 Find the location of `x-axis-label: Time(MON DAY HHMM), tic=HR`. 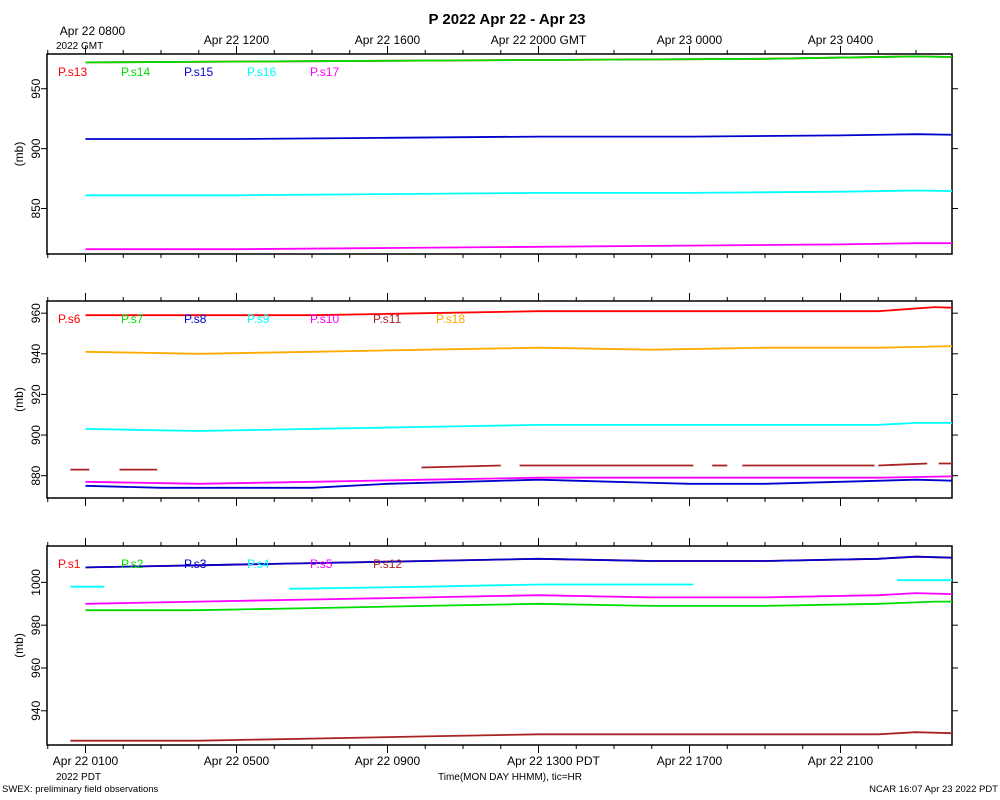

x-axis-label: Time(MON DAY HHMM), tic=HR is located at coordinates (510, 777).